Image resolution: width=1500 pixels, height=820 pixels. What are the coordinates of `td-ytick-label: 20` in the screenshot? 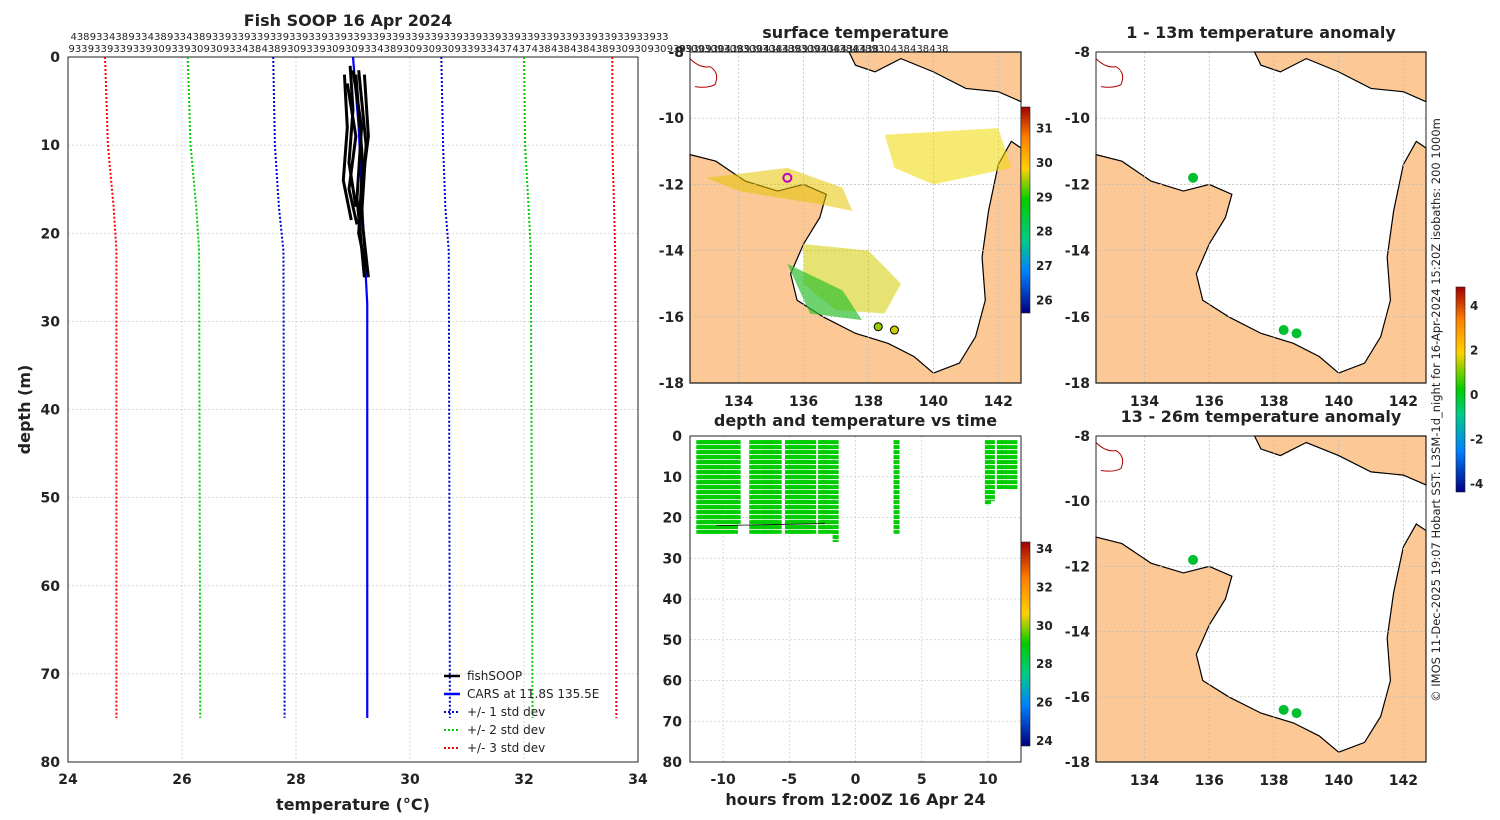 It's located at (673, 519).